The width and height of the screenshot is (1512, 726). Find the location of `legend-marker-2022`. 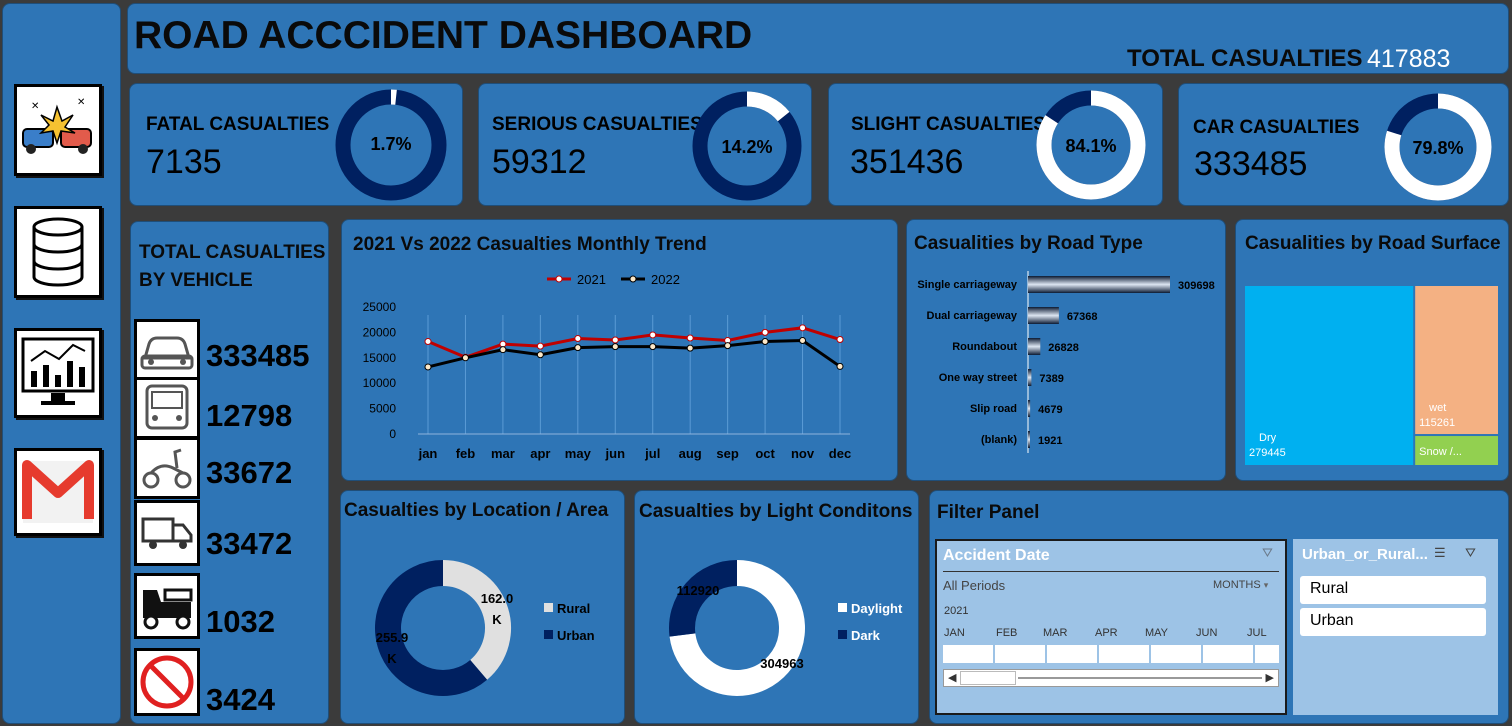

legend-marker-2022 is located at coordinates (633, 279).